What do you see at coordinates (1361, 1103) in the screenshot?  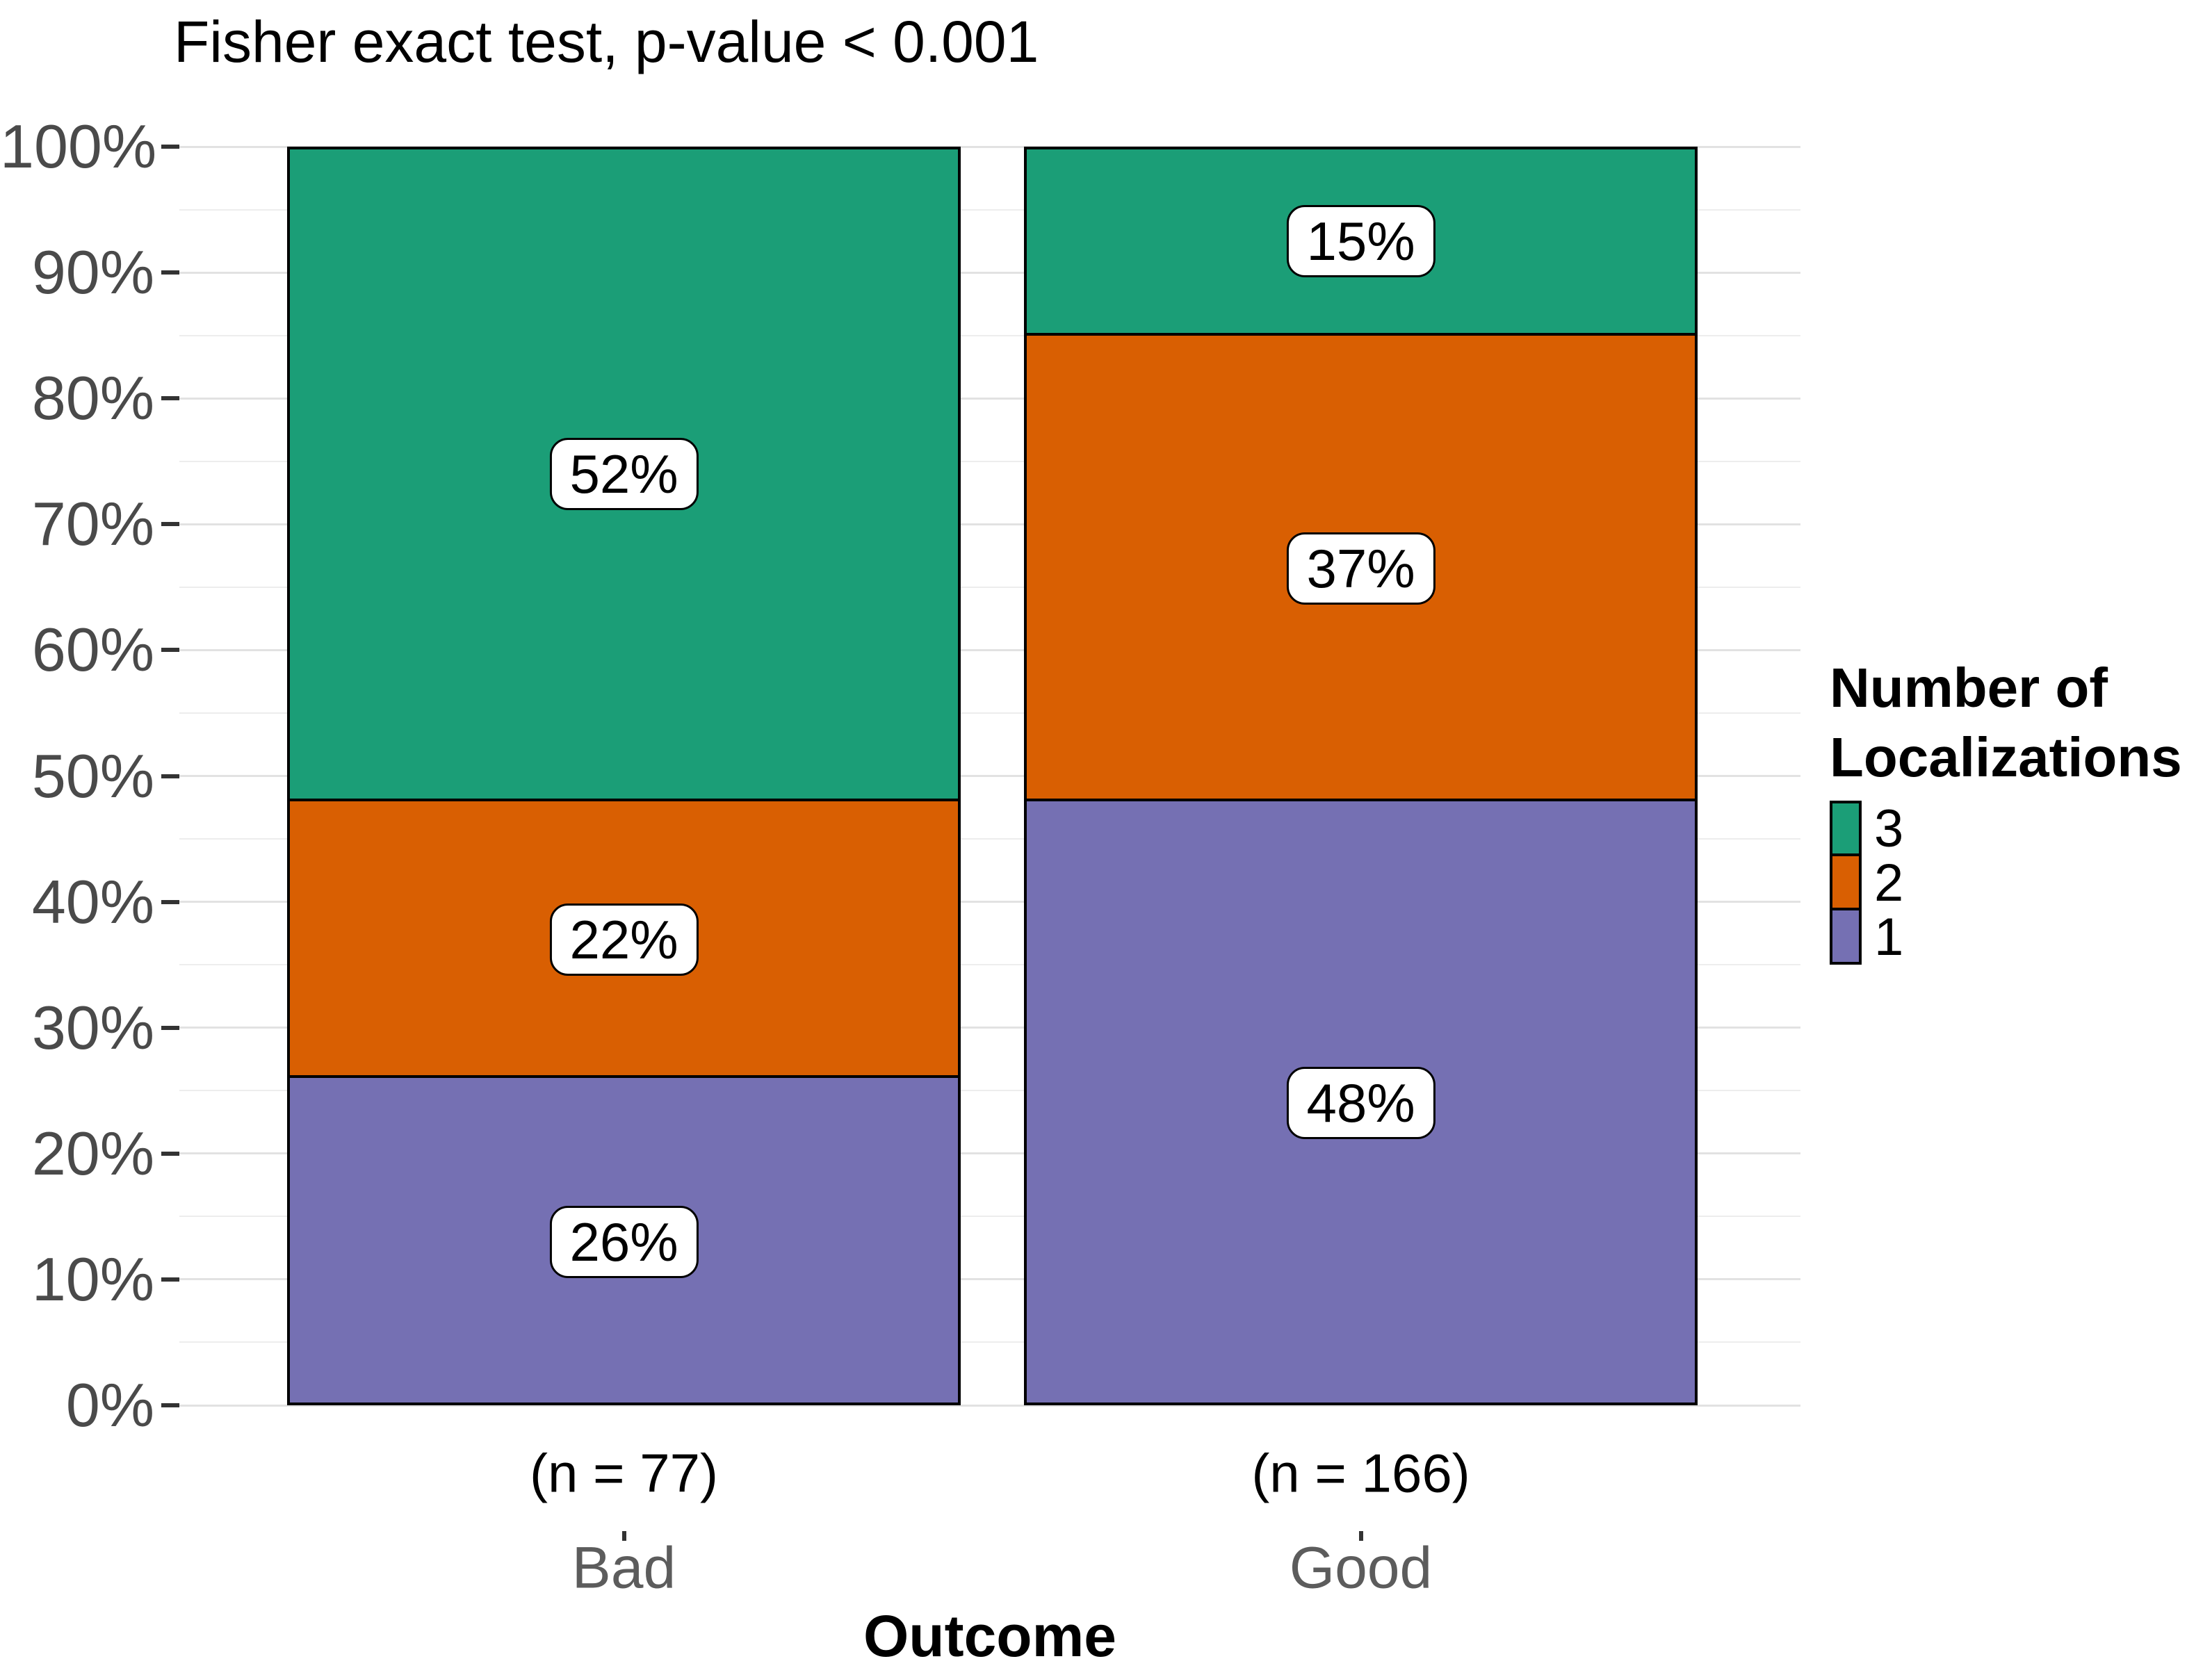 I see `segment-percent-label: 48%` at bounding box center [1361, 1103].